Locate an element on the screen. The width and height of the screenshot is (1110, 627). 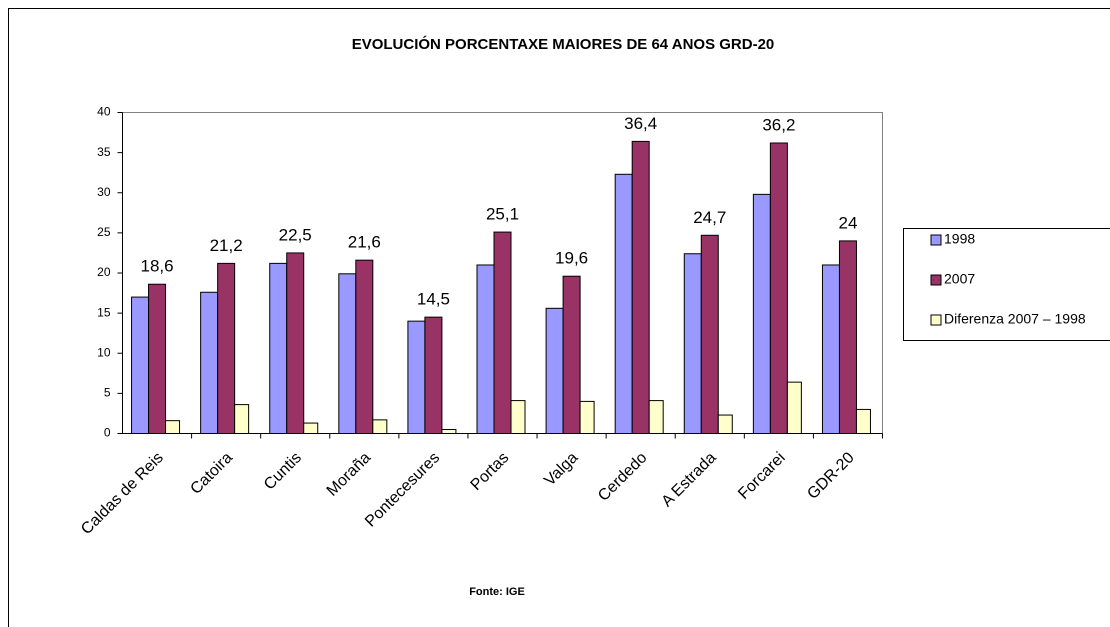
data-label: 14,5 is located at coordinates (433, 299).